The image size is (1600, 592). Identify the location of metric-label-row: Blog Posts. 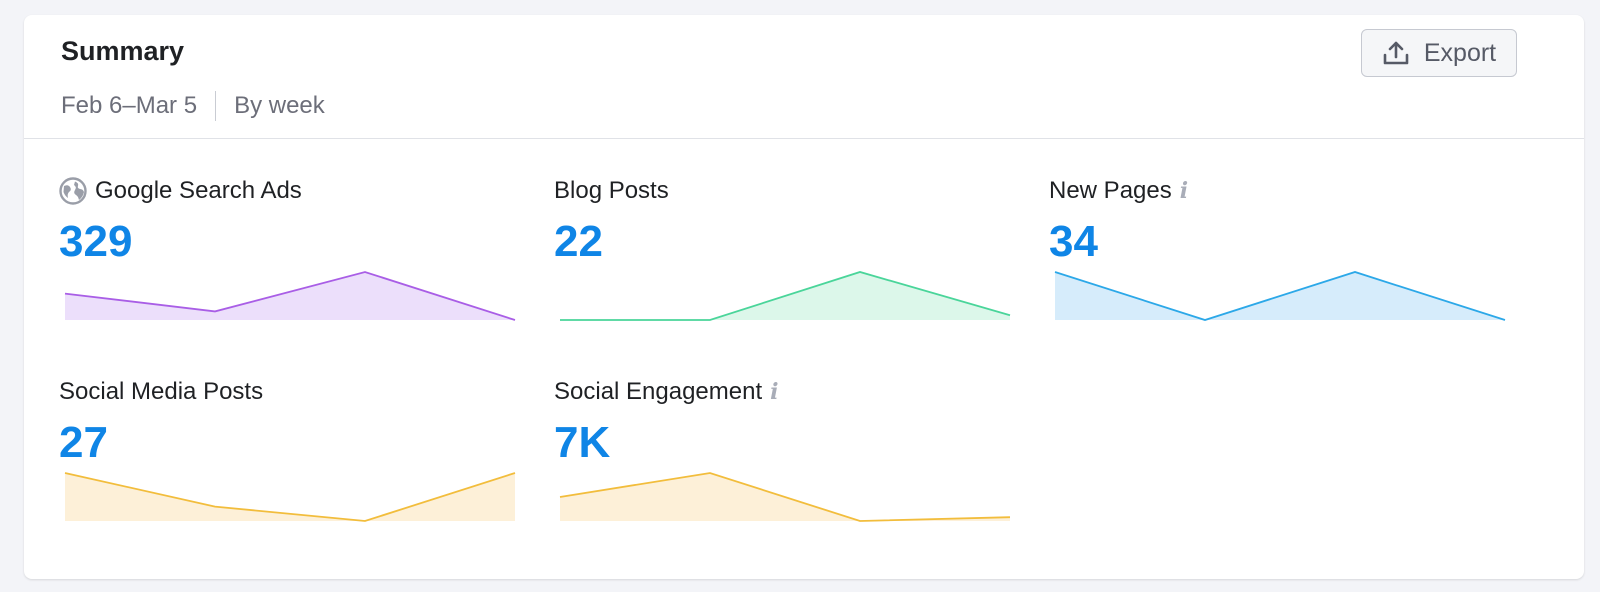
(784, 191).